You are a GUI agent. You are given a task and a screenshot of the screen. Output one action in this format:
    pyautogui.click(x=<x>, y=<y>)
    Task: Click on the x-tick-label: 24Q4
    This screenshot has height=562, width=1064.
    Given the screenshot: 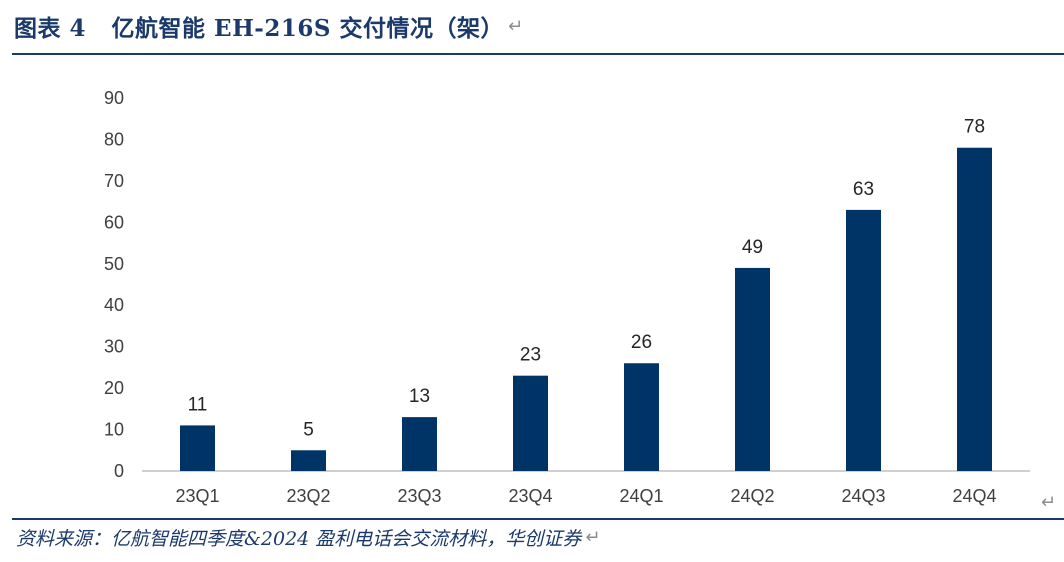 What is the action you would take?
    pyautogui.click(x=974, y=496)
    